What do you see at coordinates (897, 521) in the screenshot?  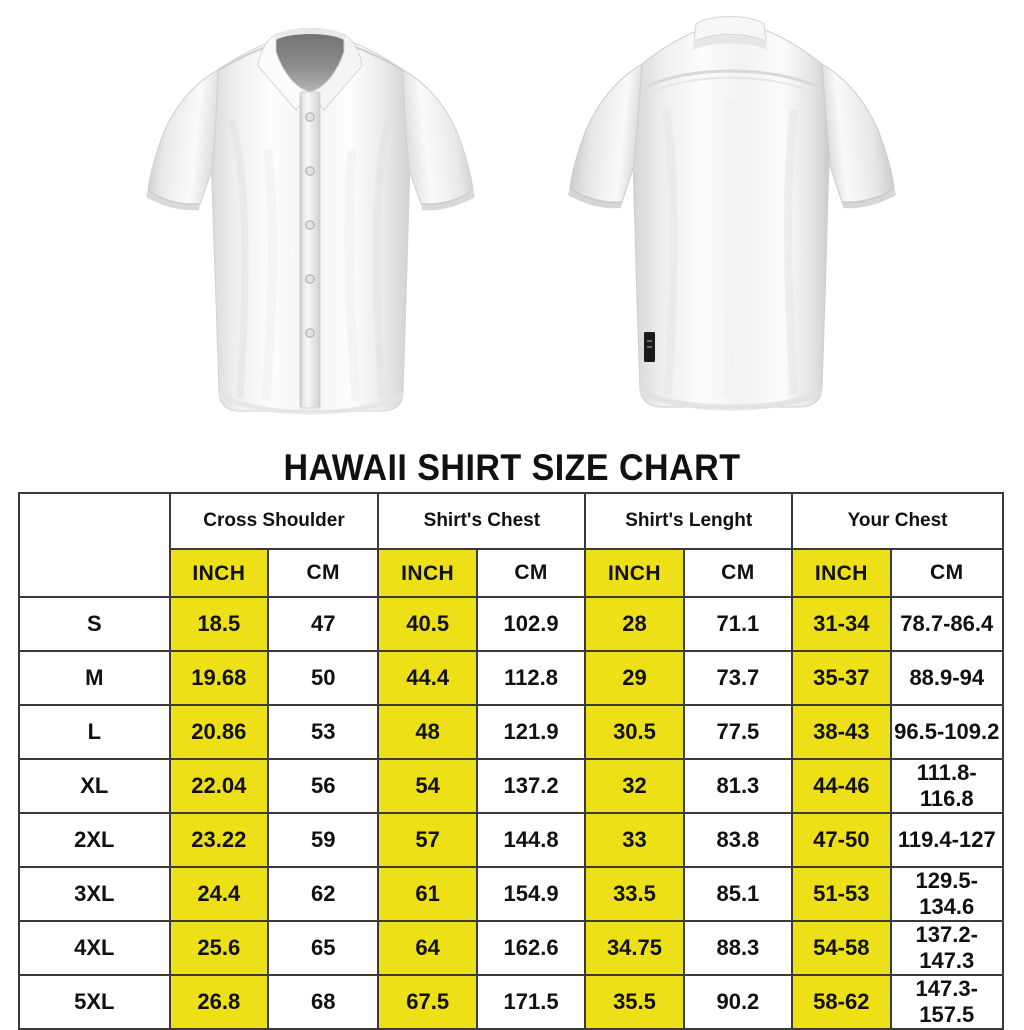 I see `group-header-your-chest: Your Chest` at bounding box center [897, 521].